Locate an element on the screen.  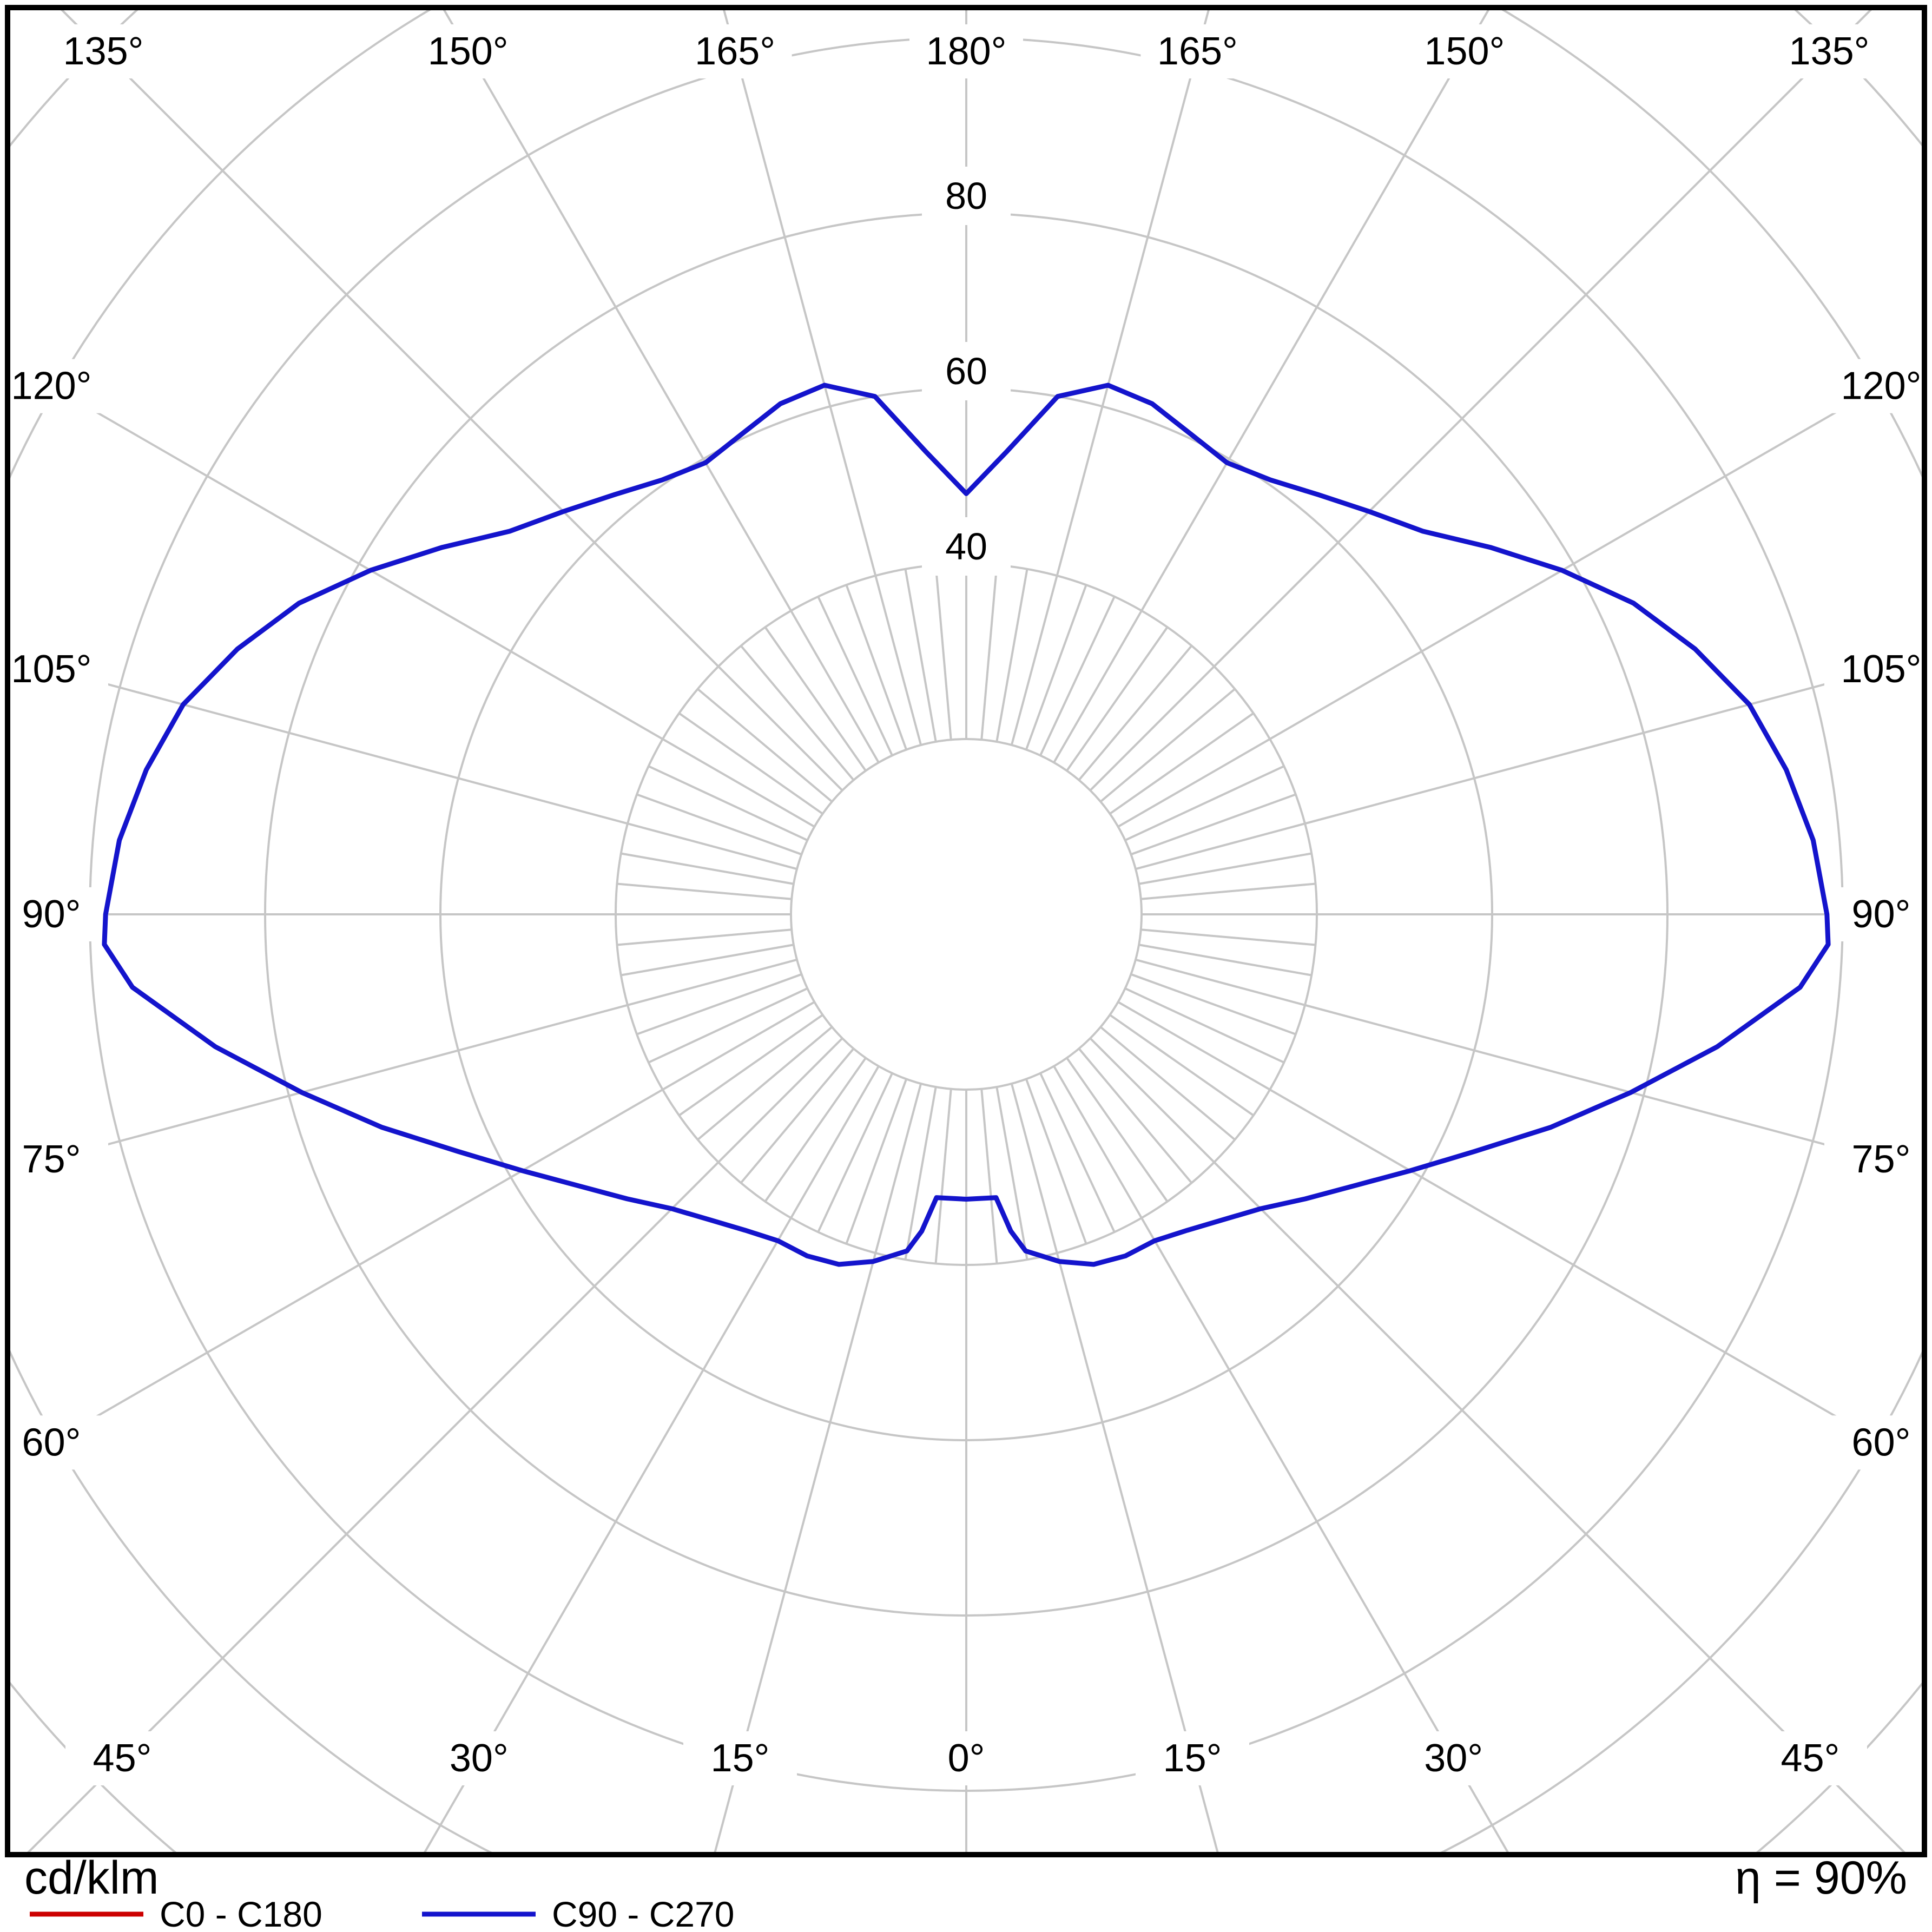
angle-label: 90° is located at coordinates (51, 914).